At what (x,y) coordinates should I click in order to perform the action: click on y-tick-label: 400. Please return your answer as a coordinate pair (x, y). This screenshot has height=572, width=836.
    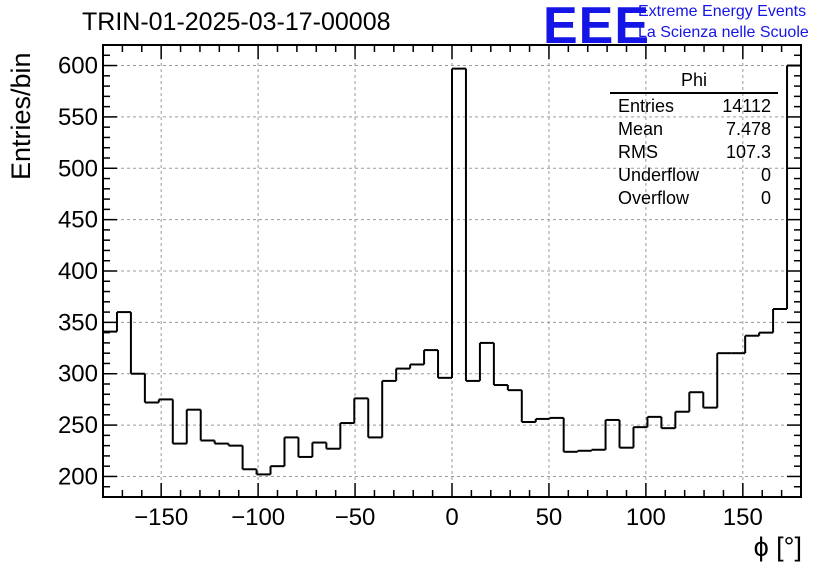
    Looking at the image, I should click on (78, 271).